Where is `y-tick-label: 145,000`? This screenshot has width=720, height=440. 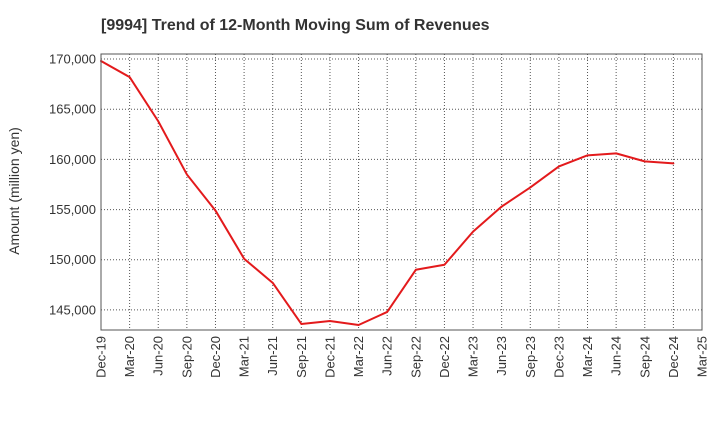
y-tick-label: 145,000 is located at coordinates (72, 309).